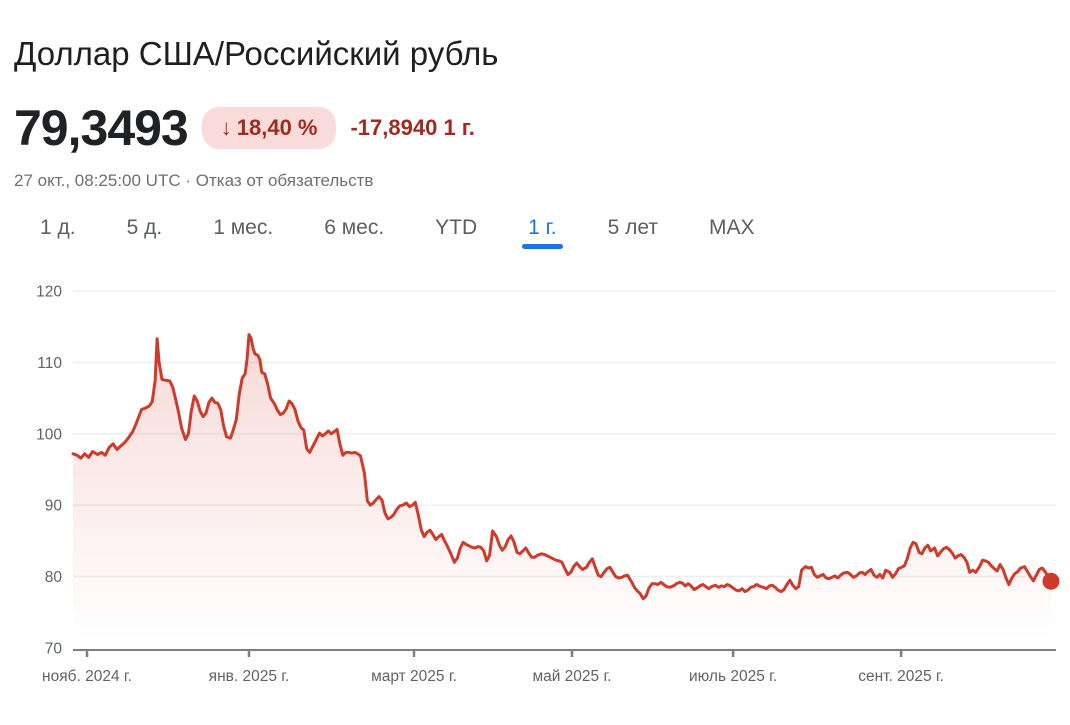 The width and height of the screenshot is (1070, 725). Describe the element at coordinates (901, 676) in the screenshot. I see `x-axis-label-5: сент. 2025 г.` at that location.